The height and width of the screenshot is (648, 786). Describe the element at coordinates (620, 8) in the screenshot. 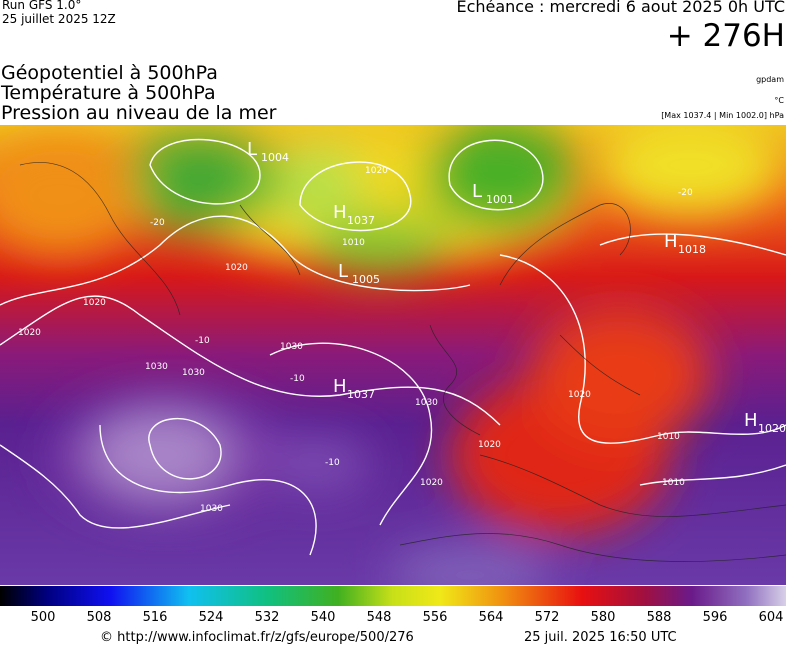

I see `echeance: Echéance : mercredi 6 aout 2025 0h UTC` at that location.